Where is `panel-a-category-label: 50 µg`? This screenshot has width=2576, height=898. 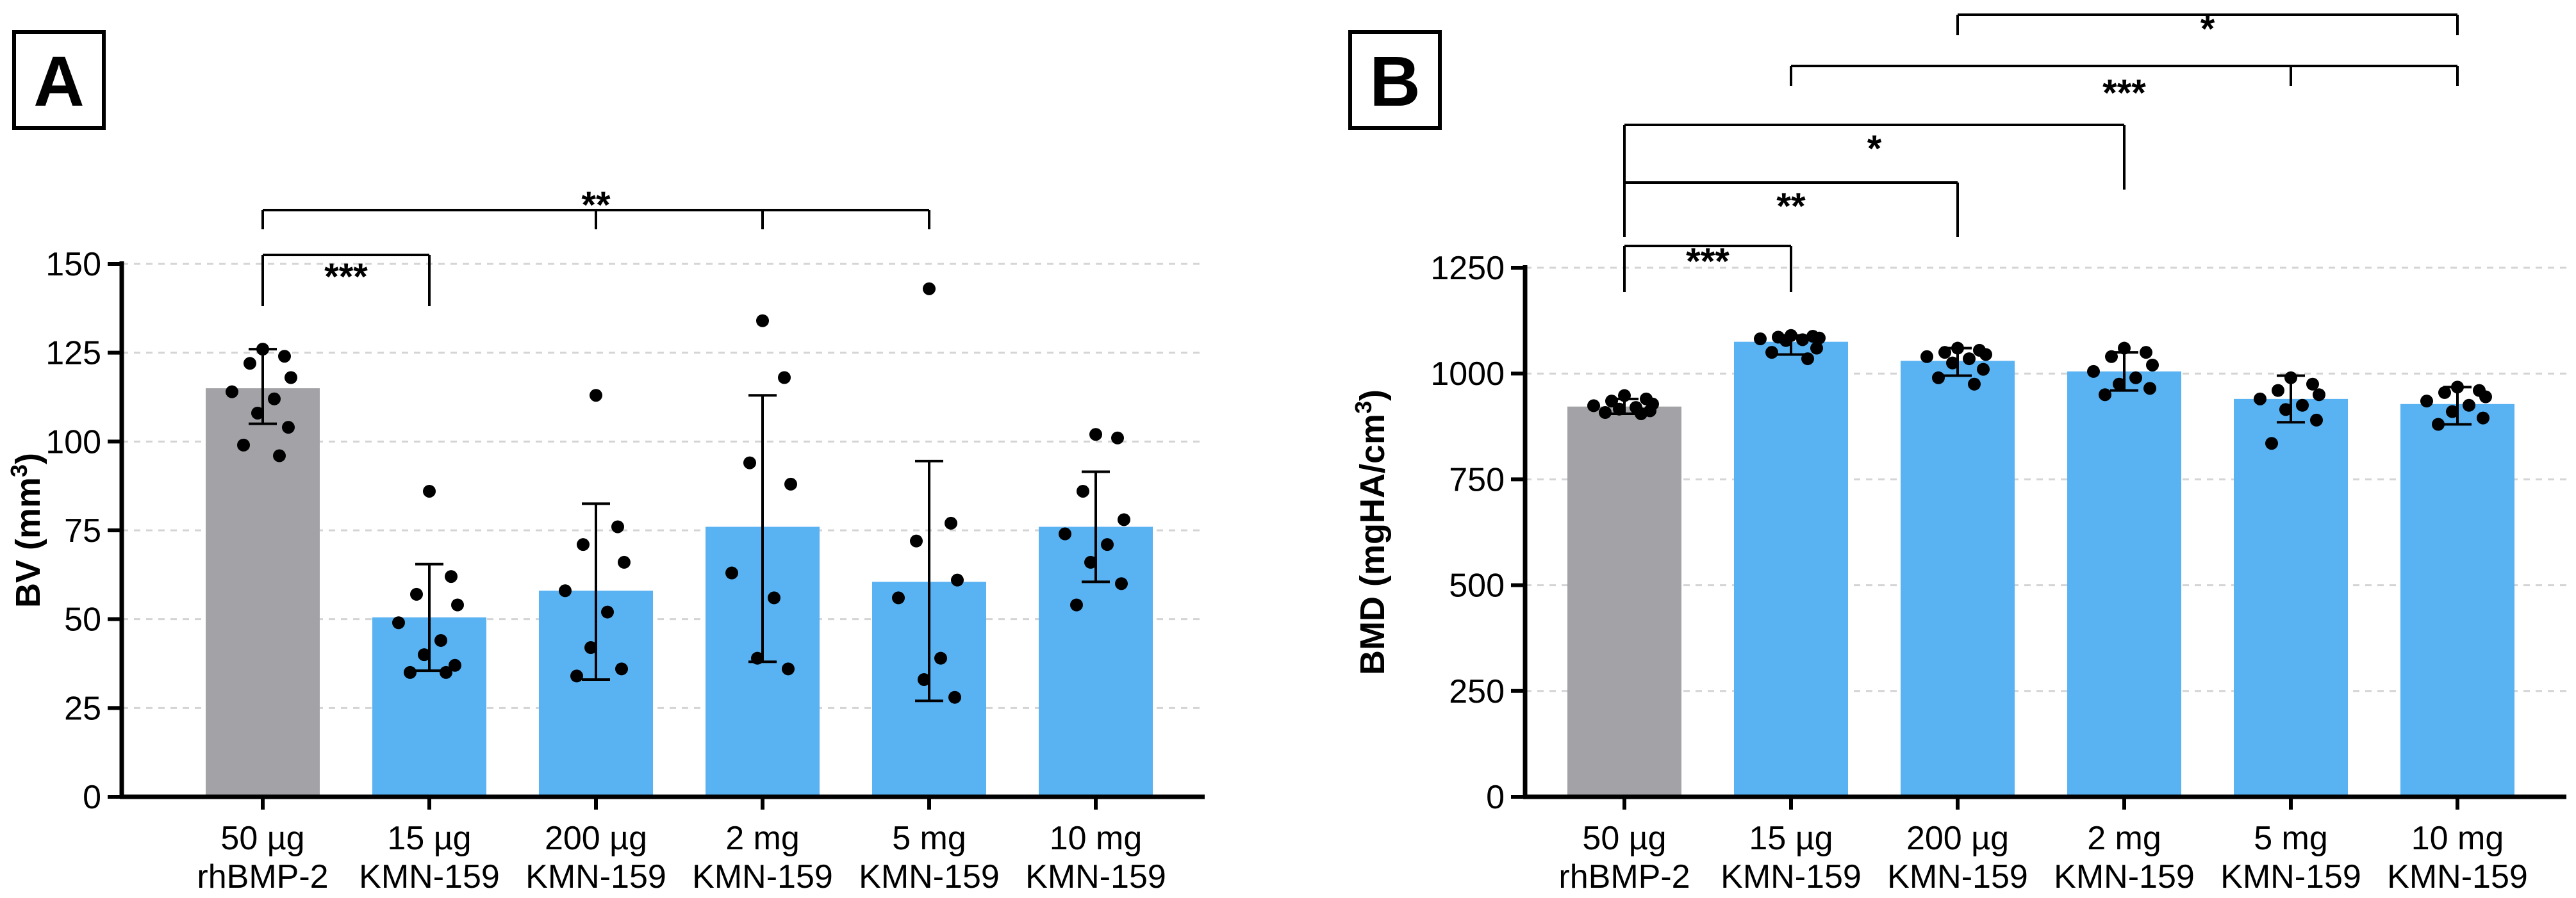 panel-a-category-label: 50 µg is located at coordinates (262, 838).